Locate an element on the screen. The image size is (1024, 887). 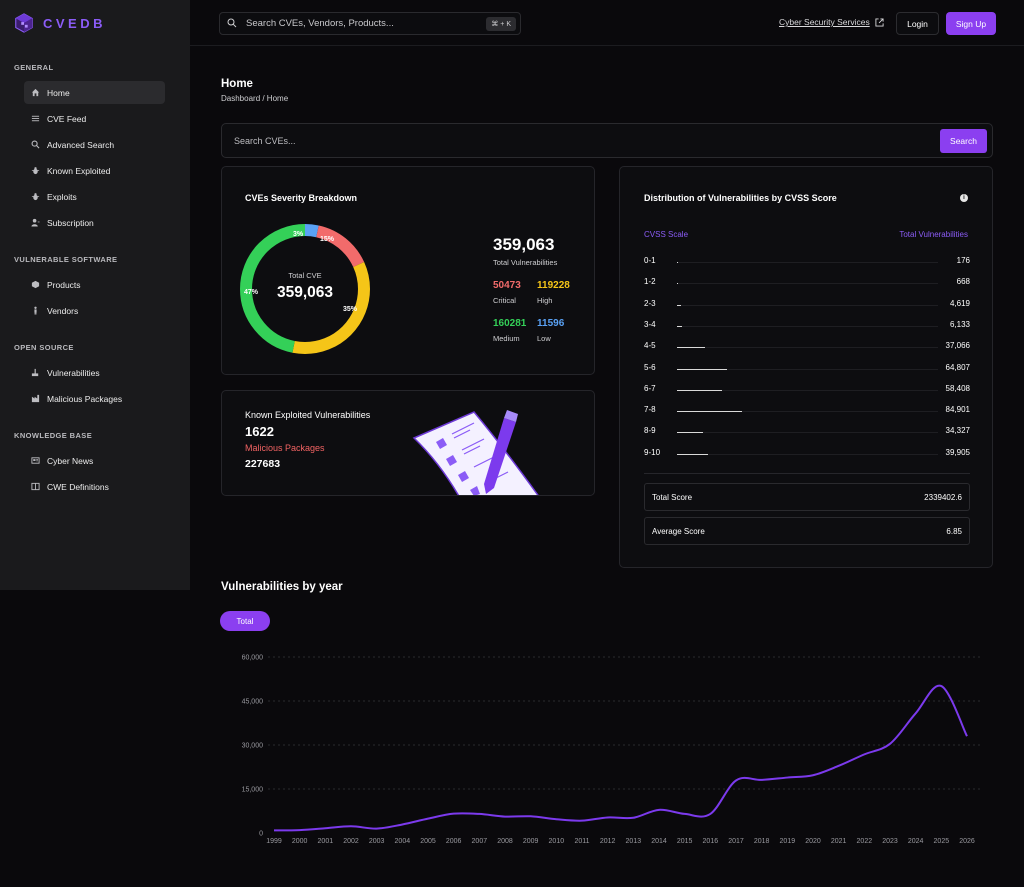
series-line-total is located at coordinates (620, 758).